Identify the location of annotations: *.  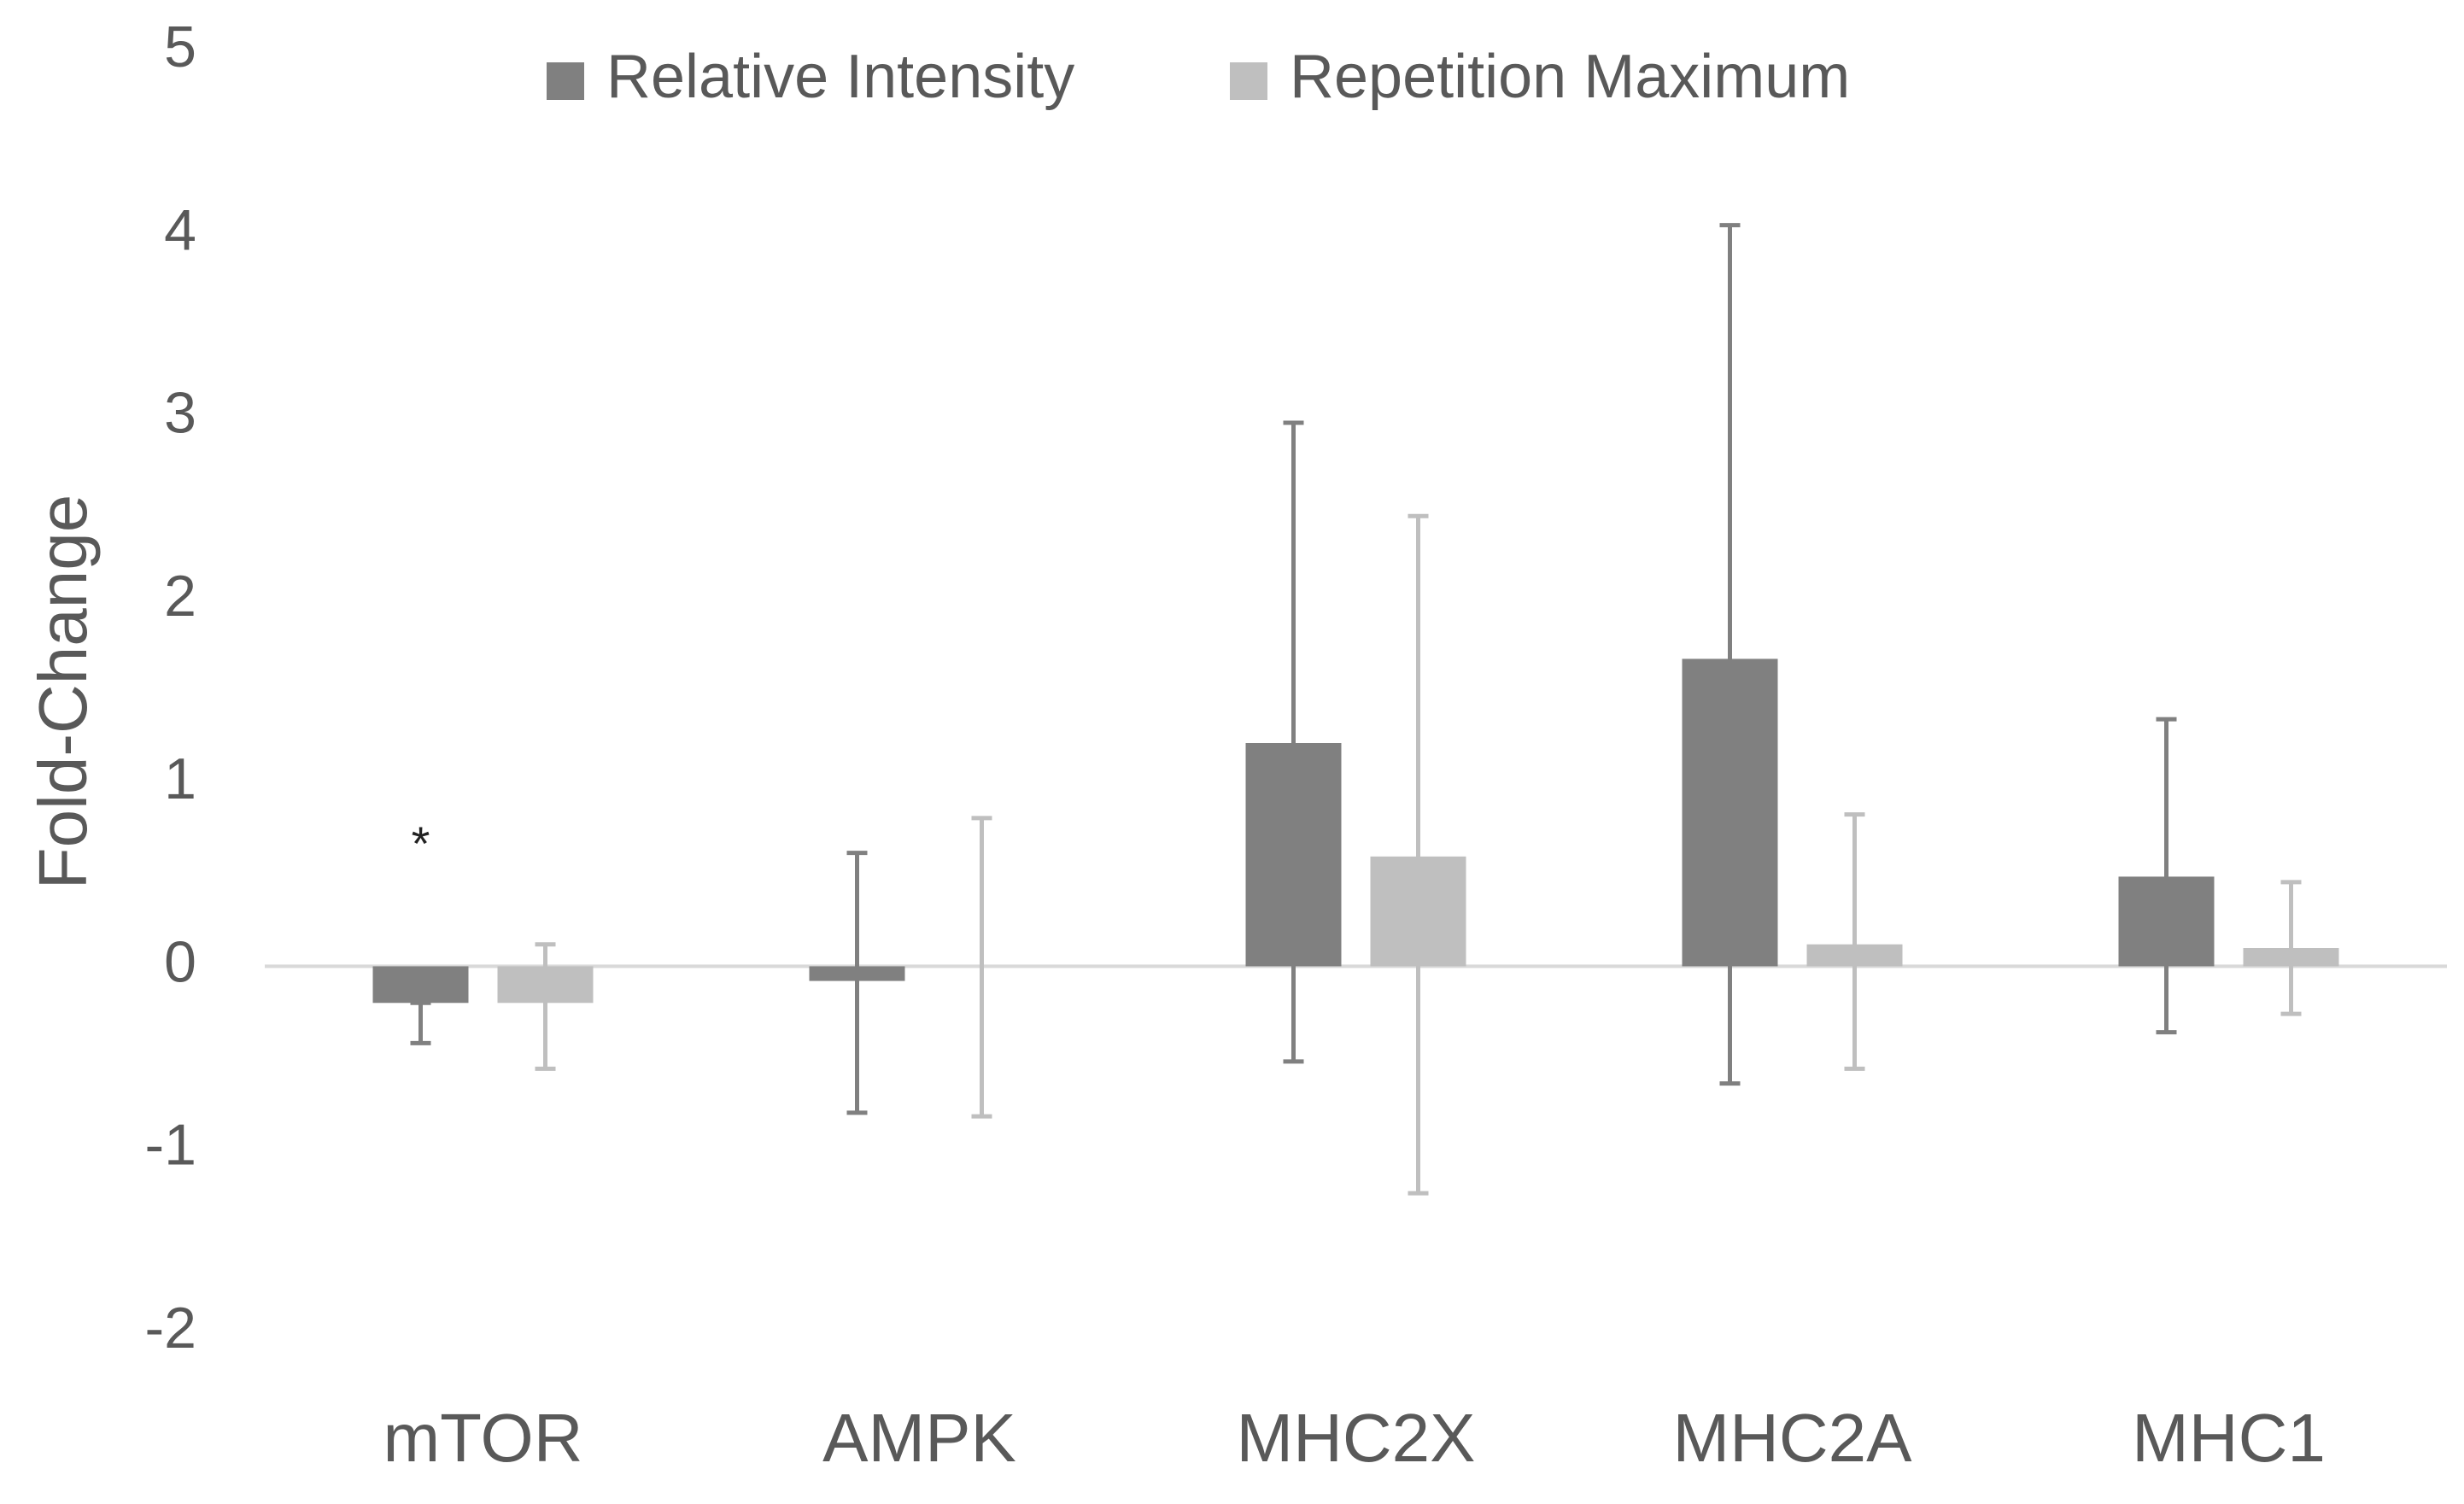
(421, 843).